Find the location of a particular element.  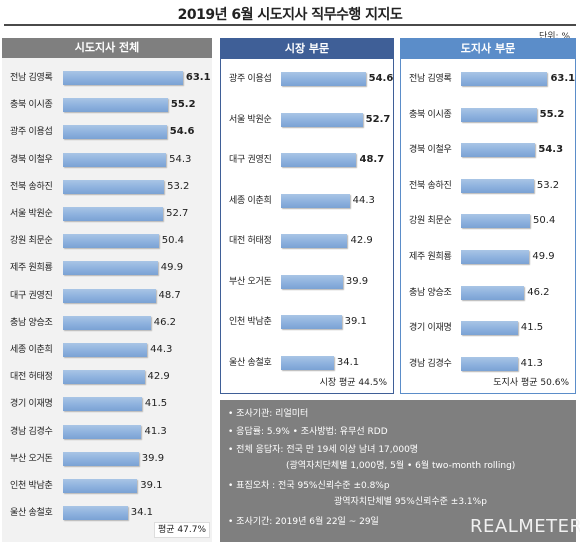

info-line-error-regional: 광역자치단체별 95%신뢰수준 ±3.1%p is located at coordinates (410, 502).